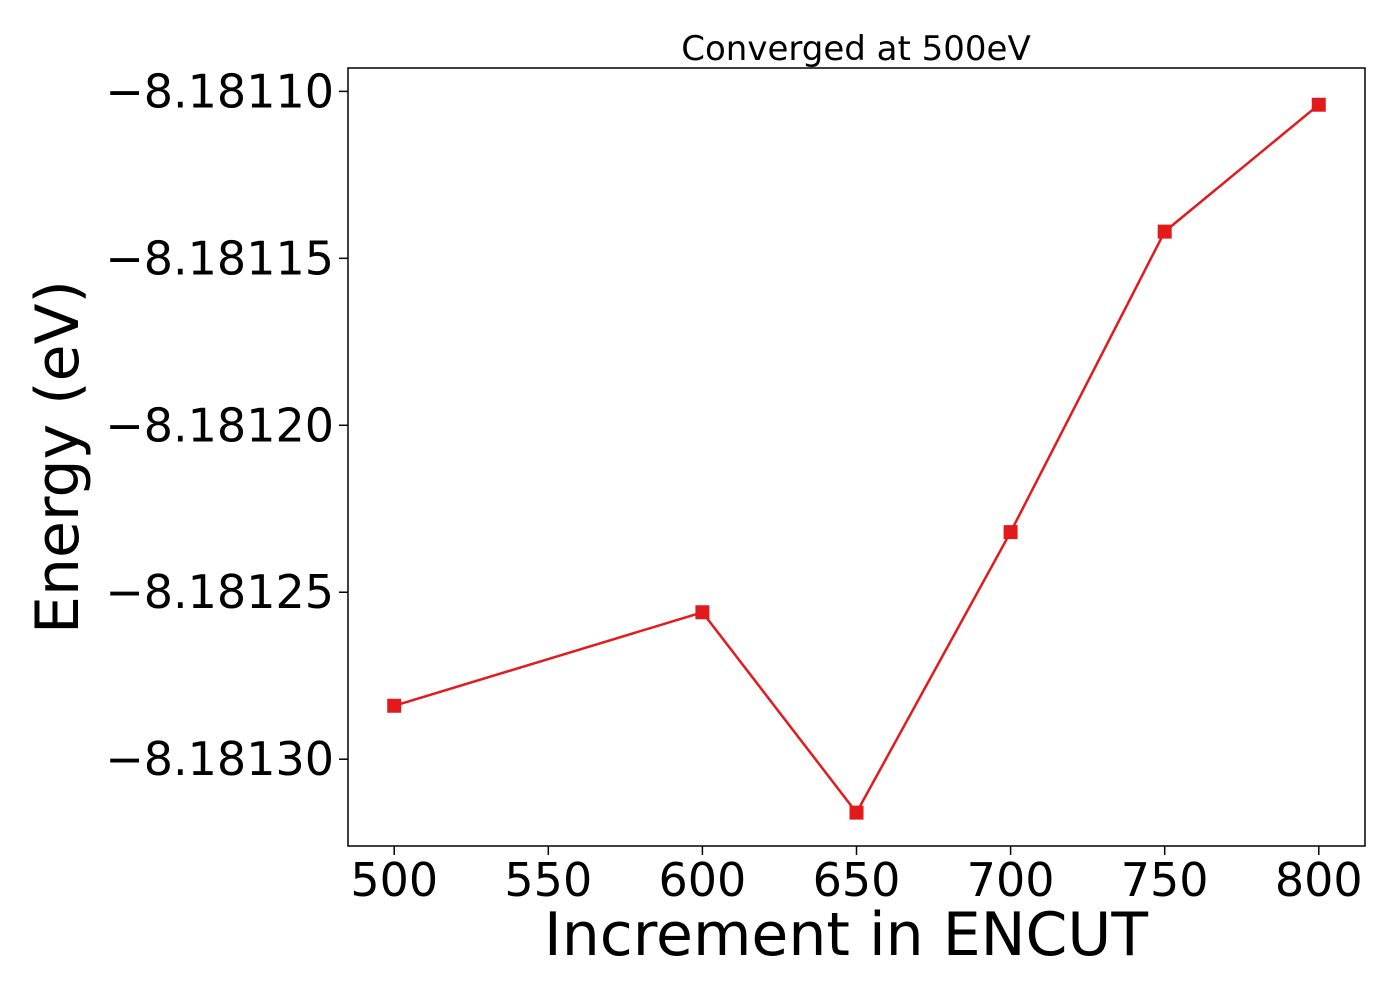  I want to click on y-axis-title: Energy (eV), so click(58, 457).